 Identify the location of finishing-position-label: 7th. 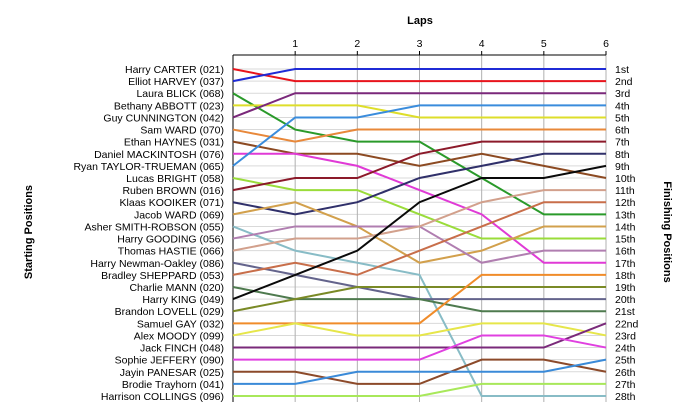
(622, 143).